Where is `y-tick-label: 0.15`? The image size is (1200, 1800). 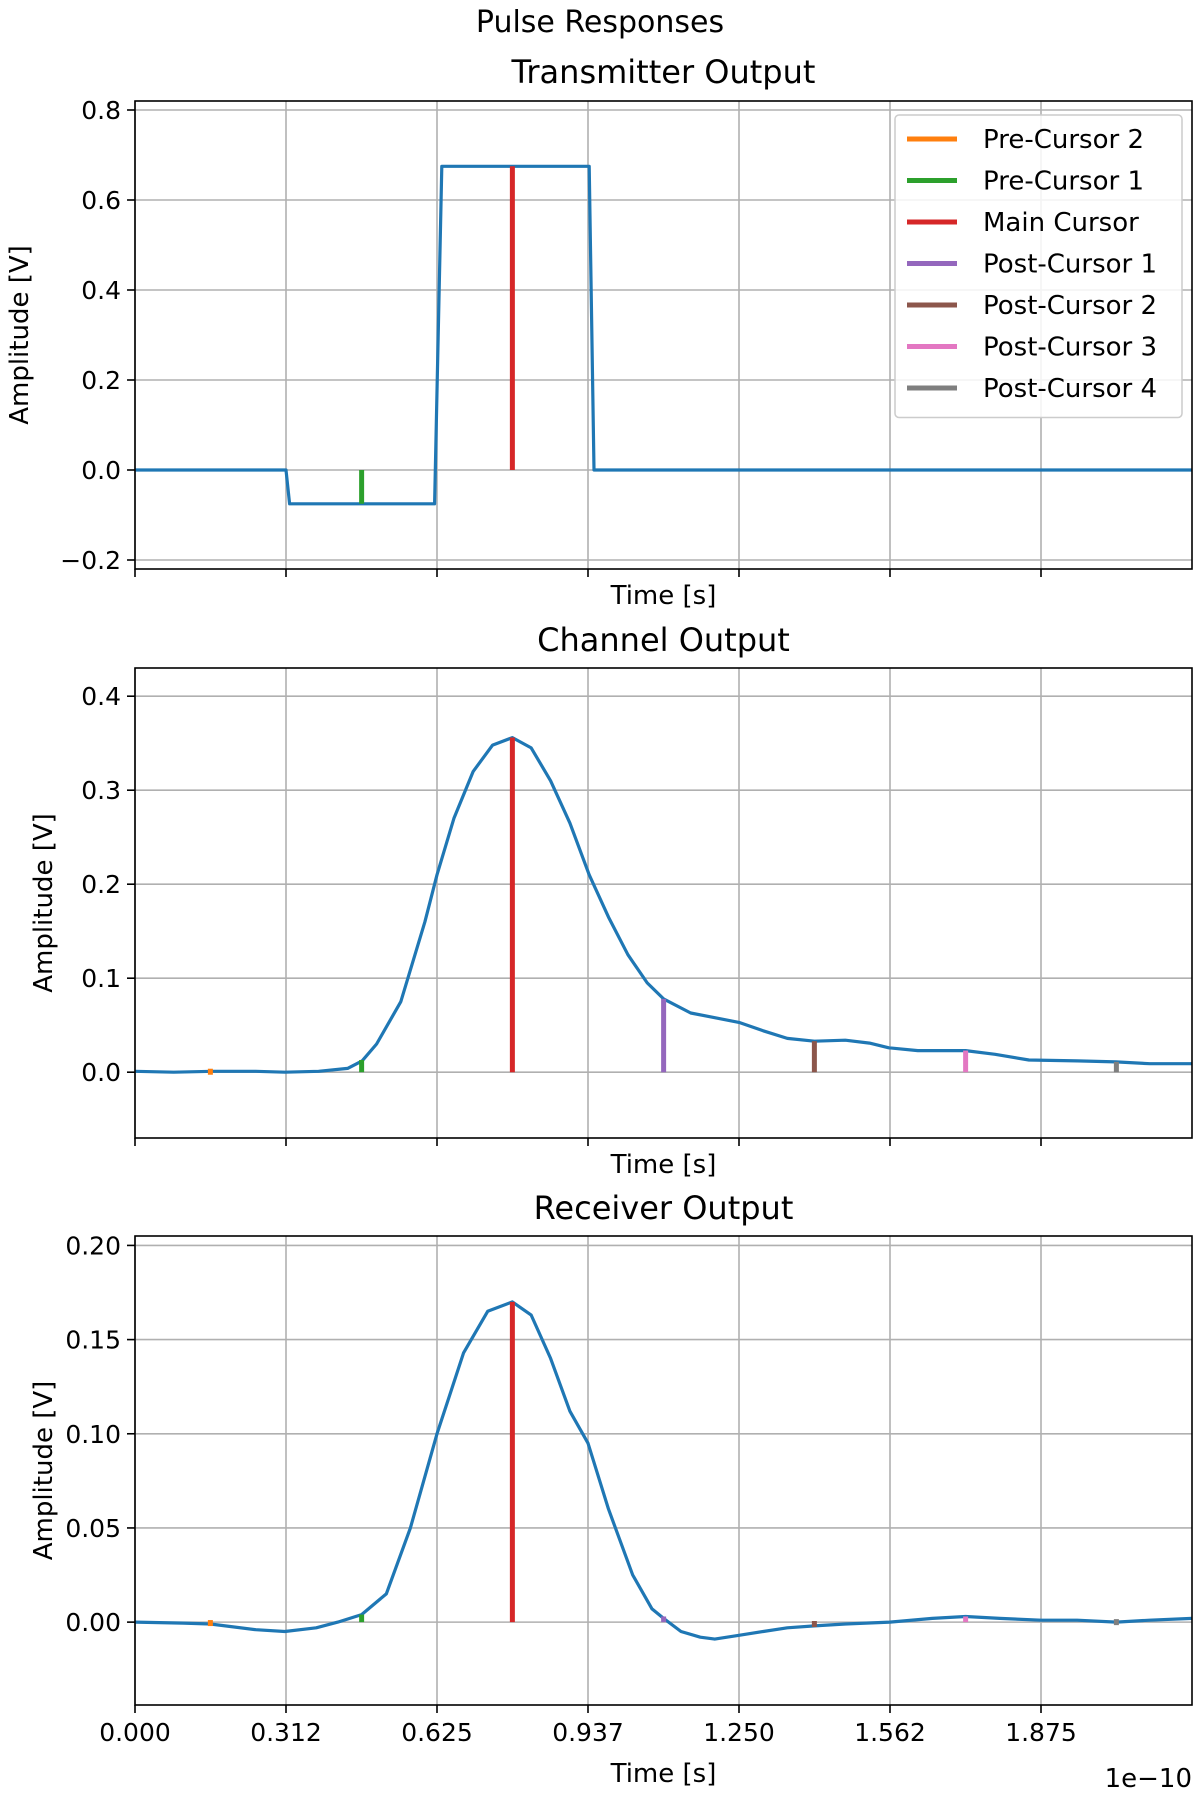
y-tick-label: 0.15 is located at coordinates (93, 1340).